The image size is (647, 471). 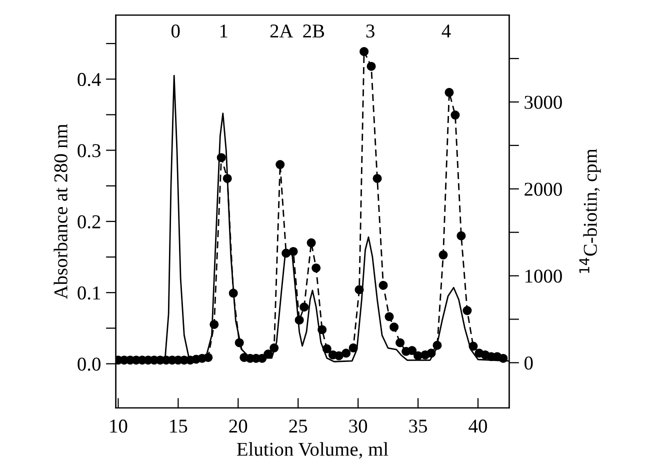 What do you see at coordinates (477, 426) in the screenshot?
I see `x-tick-label: 40` at bounding box center [477, 426].